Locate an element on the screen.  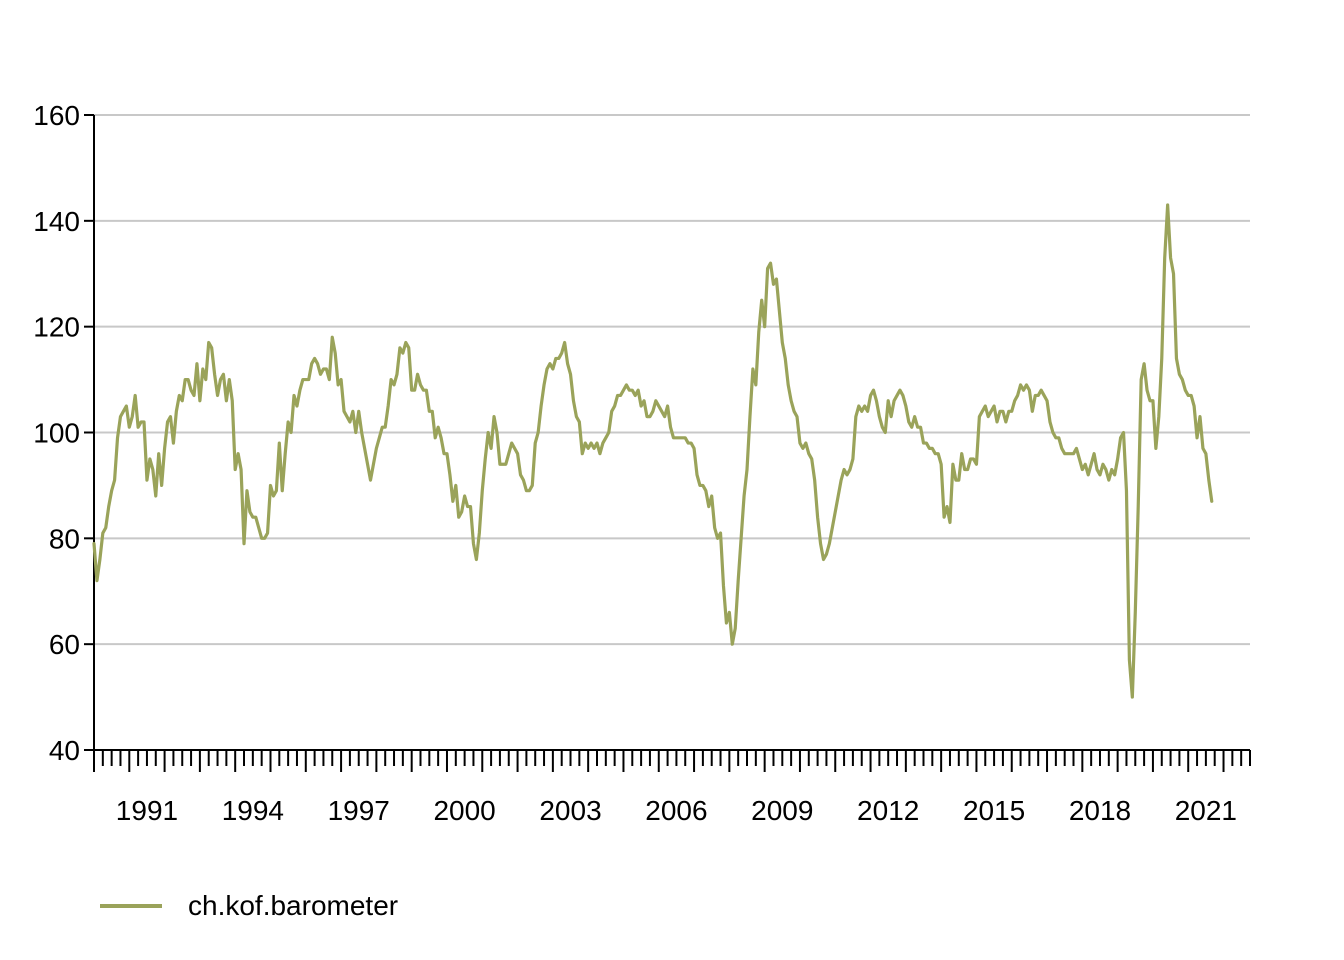
legend-label: ch.kof.barometer is located at coordinates (293, 905).